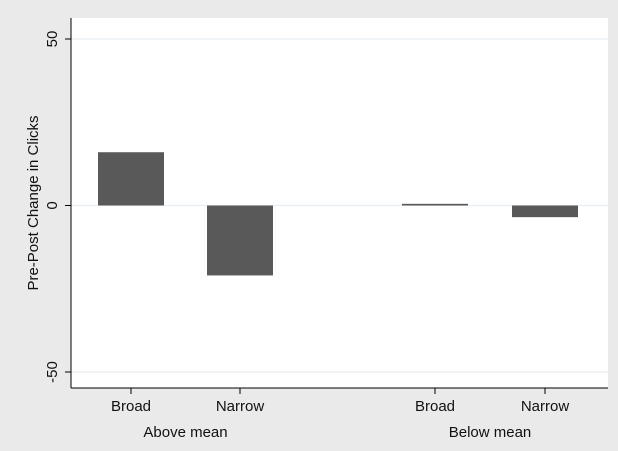 This screenshot has height=451, width=618. Describe the element at coordinates (240, 240) in the screenshot. I see `bar-narrow-above-mean` at that location.